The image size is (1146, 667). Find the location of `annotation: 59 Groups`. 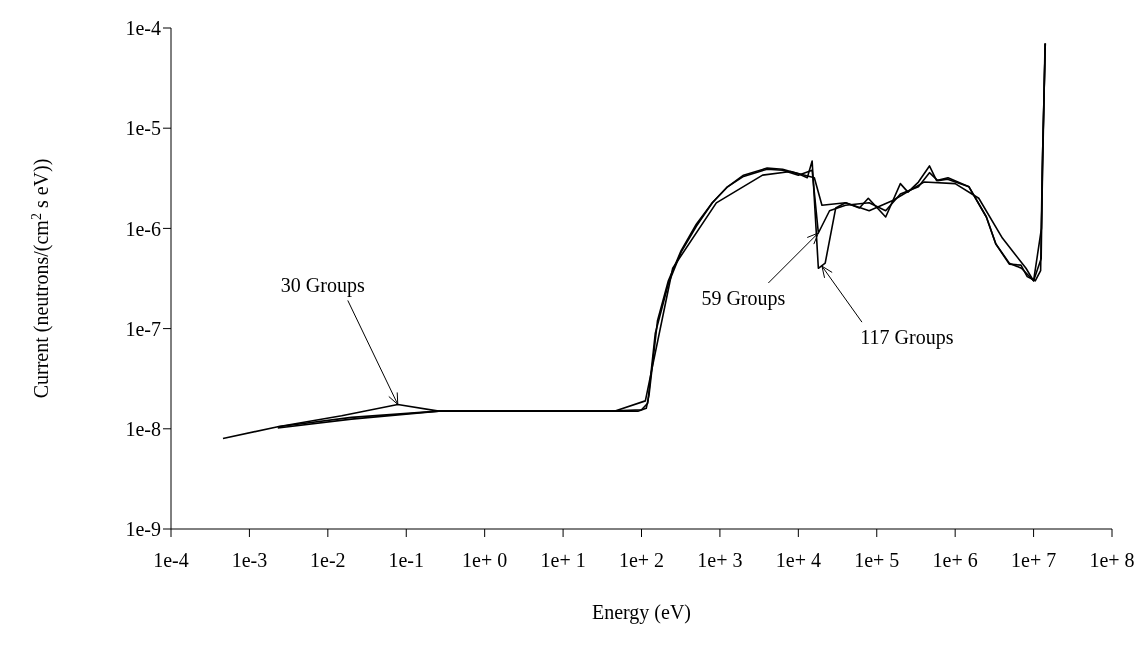

annotation: 59 Groups is located at coordinates (743, 298).